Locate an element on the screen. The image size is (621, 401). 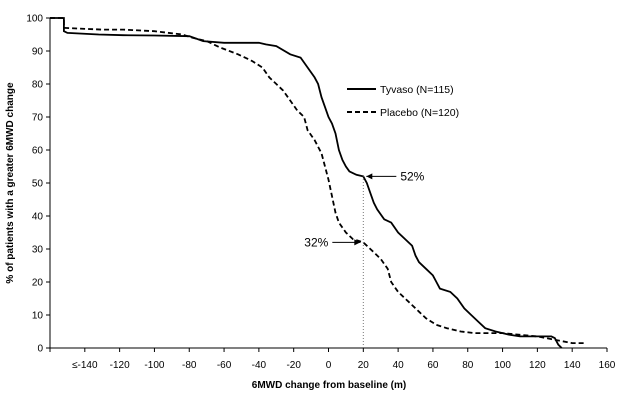
x-tick-label: ≤-140 is located at coordinates (85, 365).